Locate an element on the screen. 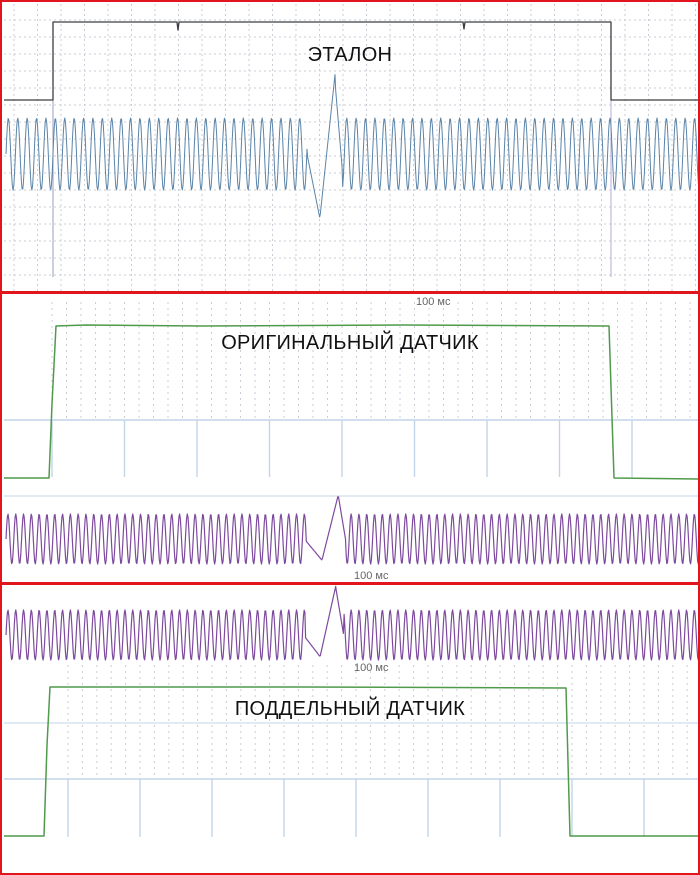 The width and height of the screenshot is (700, 875). reference-square-wave is located at coordinates (351, 61).